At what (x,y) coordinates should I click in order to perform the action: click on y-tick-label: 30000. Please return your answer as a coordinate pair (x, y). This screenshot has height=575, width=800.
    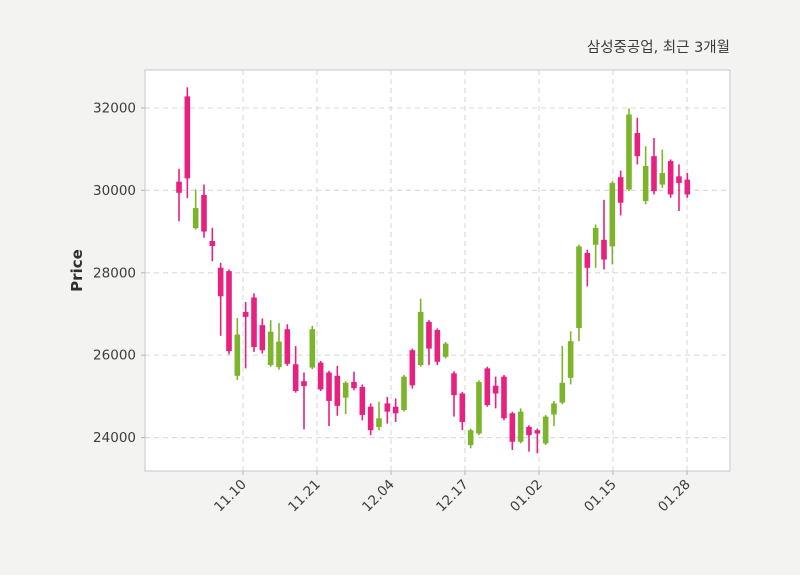
    Looking at the image, I should click on (114, 191).